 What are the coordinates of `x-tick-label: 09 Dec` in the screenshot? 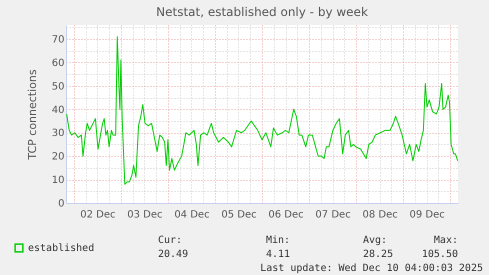 It's located at (427, 215).